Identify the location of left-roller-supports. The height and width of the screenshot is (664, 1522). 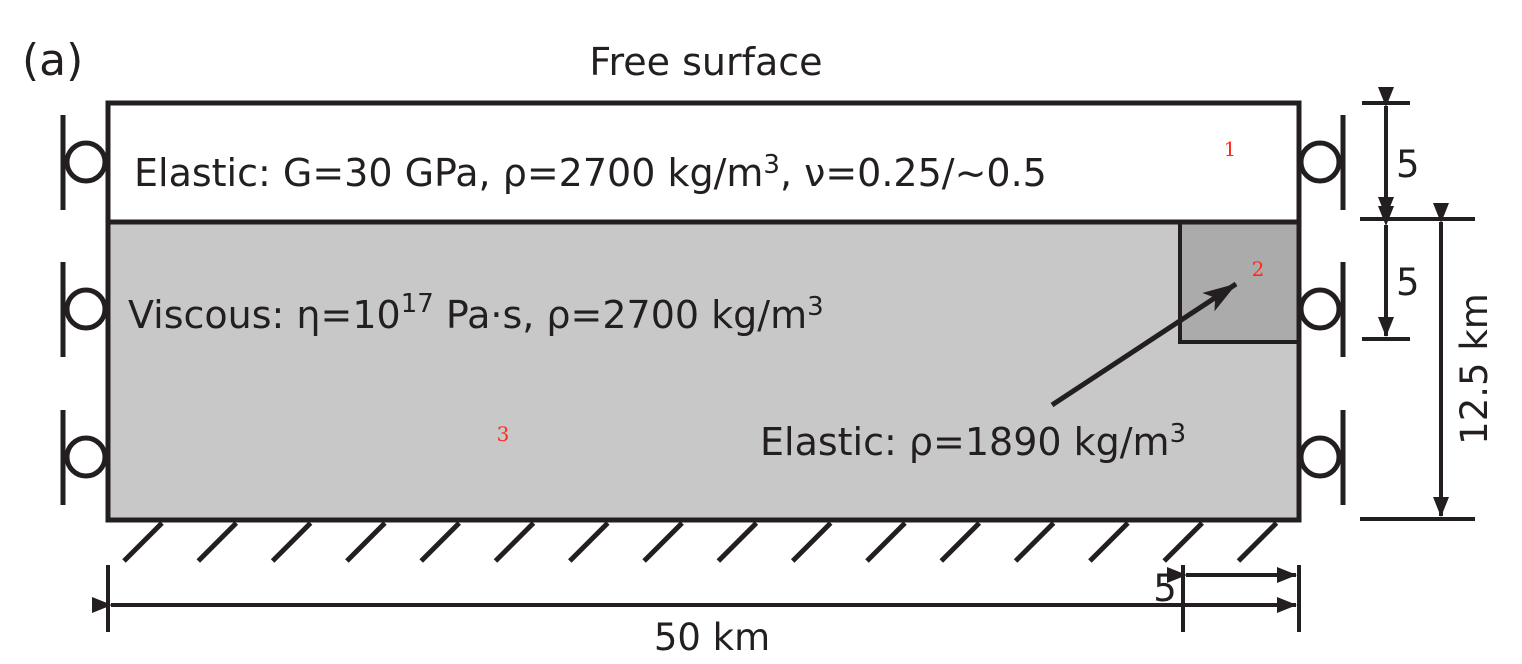
(84, 310).